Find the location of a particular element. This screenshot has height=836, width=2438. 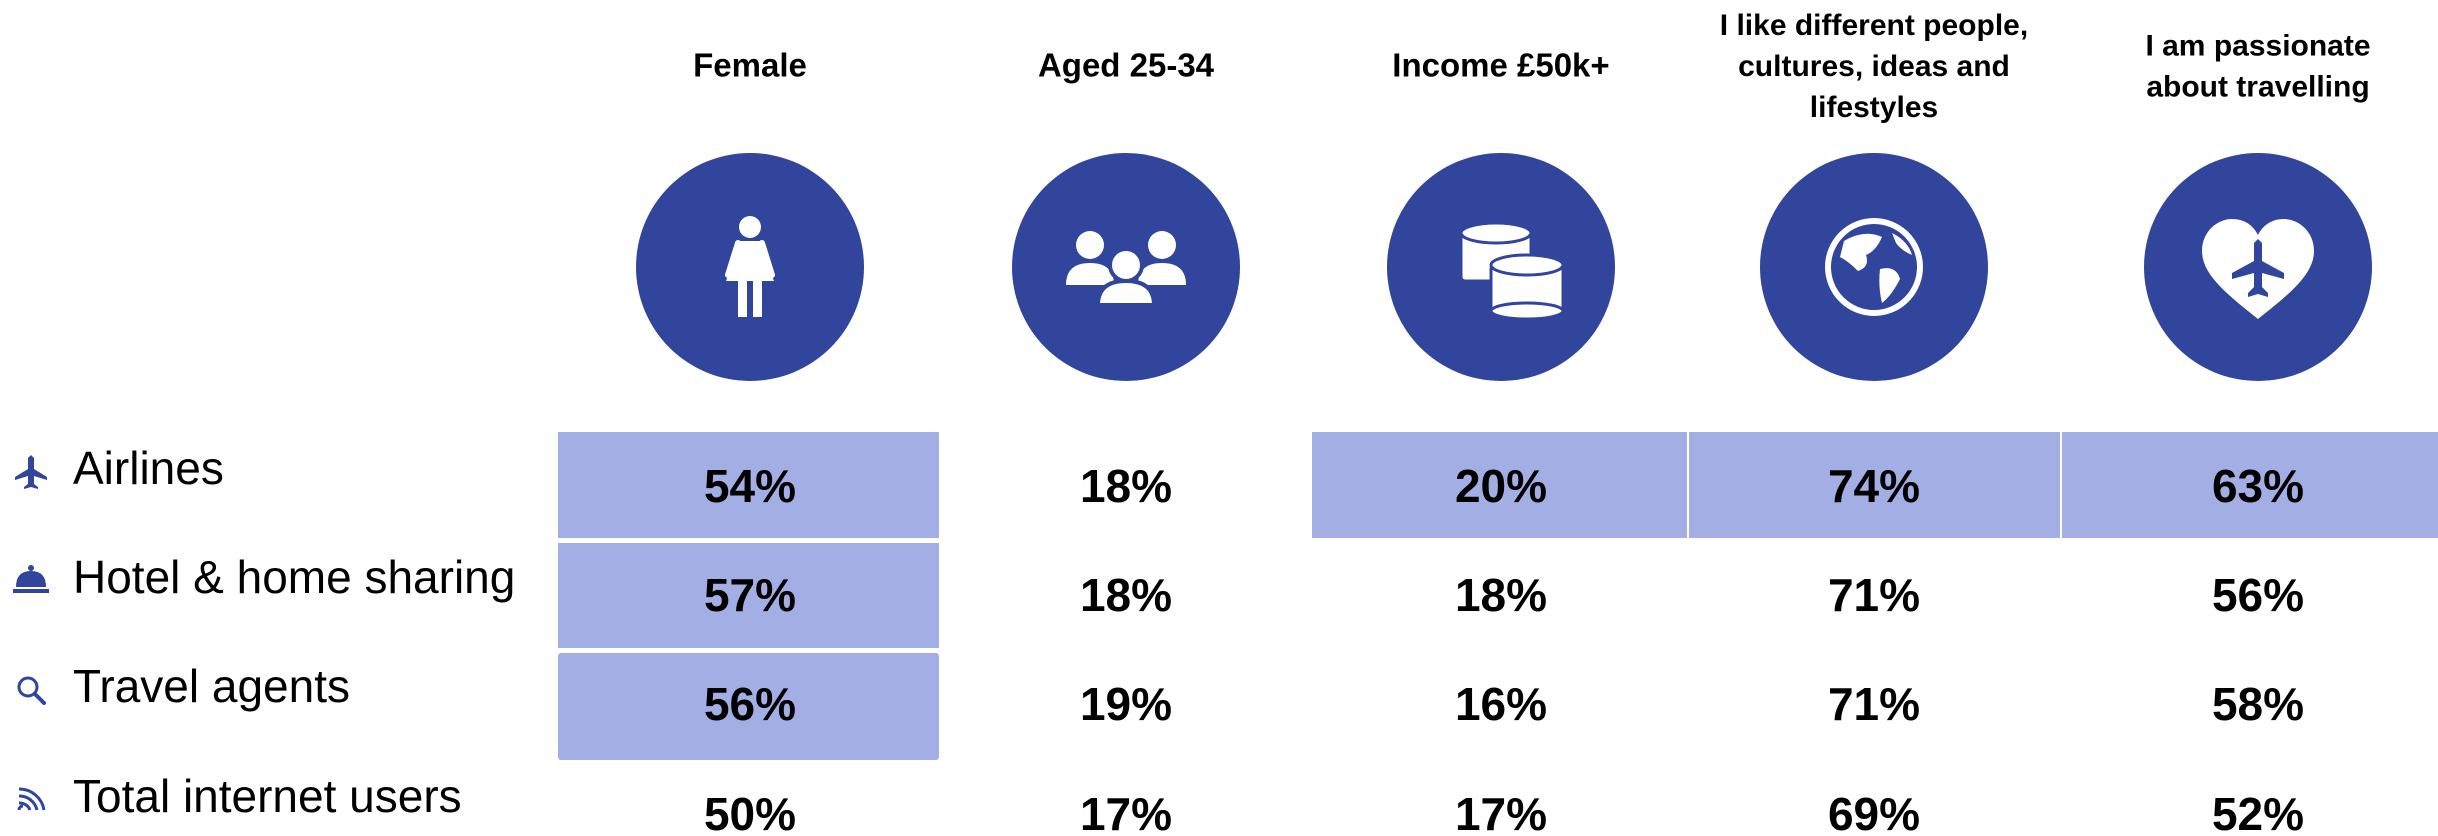

row-label: Airlines is located at coordinates (148, 468).